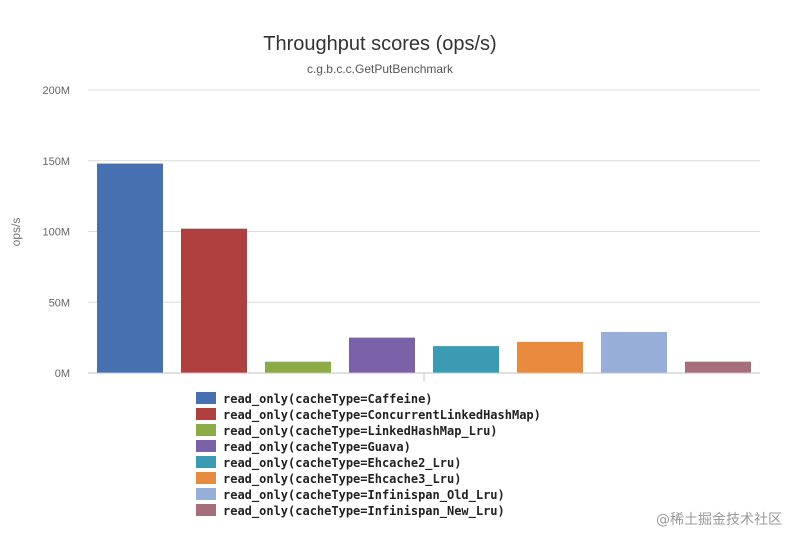 The image size is (800, 543). Describe the element at coordinates (328, 399) in the screenshot. I see `legend-label: read_only(cacheType=Caffeine)` at that location.